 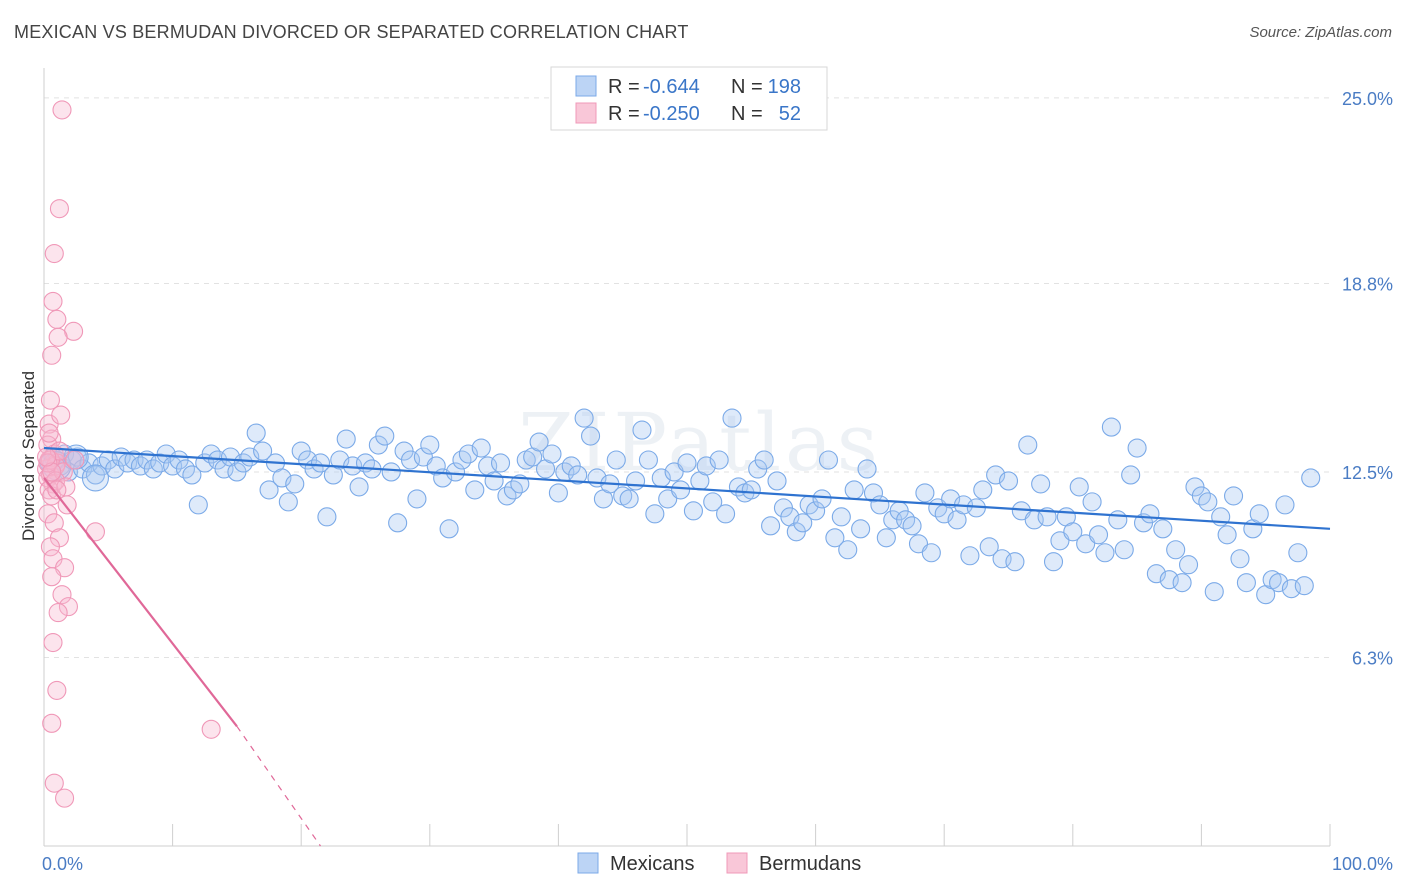 I want to click on stats-swatch-mexicans, so click(x=586, y=86).